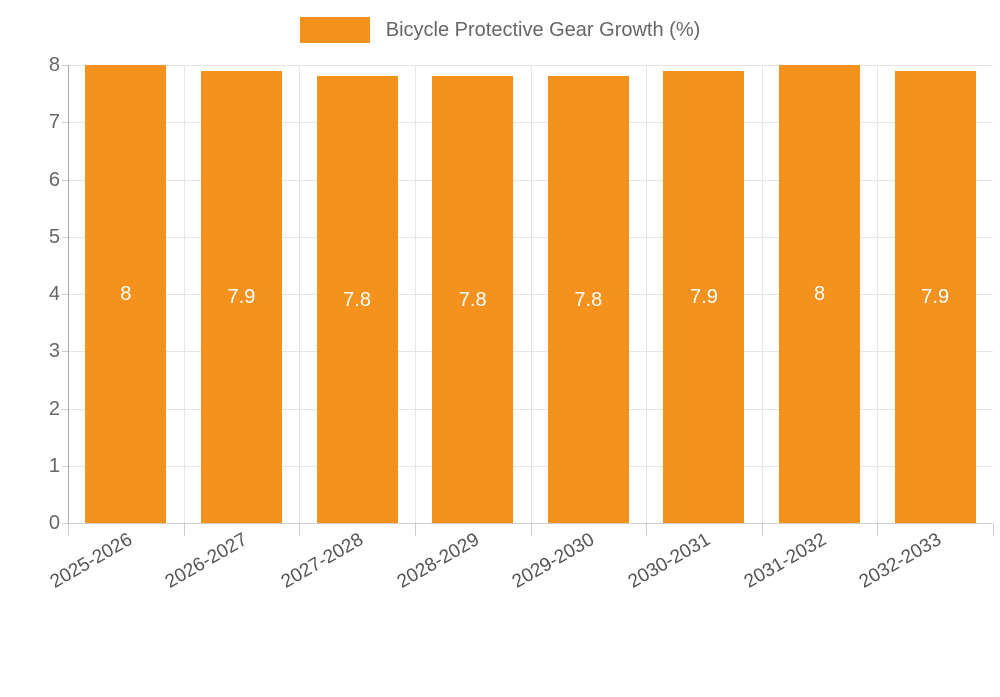 This screenshot has height=697, width=1000. Describe the element at coordinates (54, 465) in the screenshot. I see `y-axis-tick-label: 1` at that location.